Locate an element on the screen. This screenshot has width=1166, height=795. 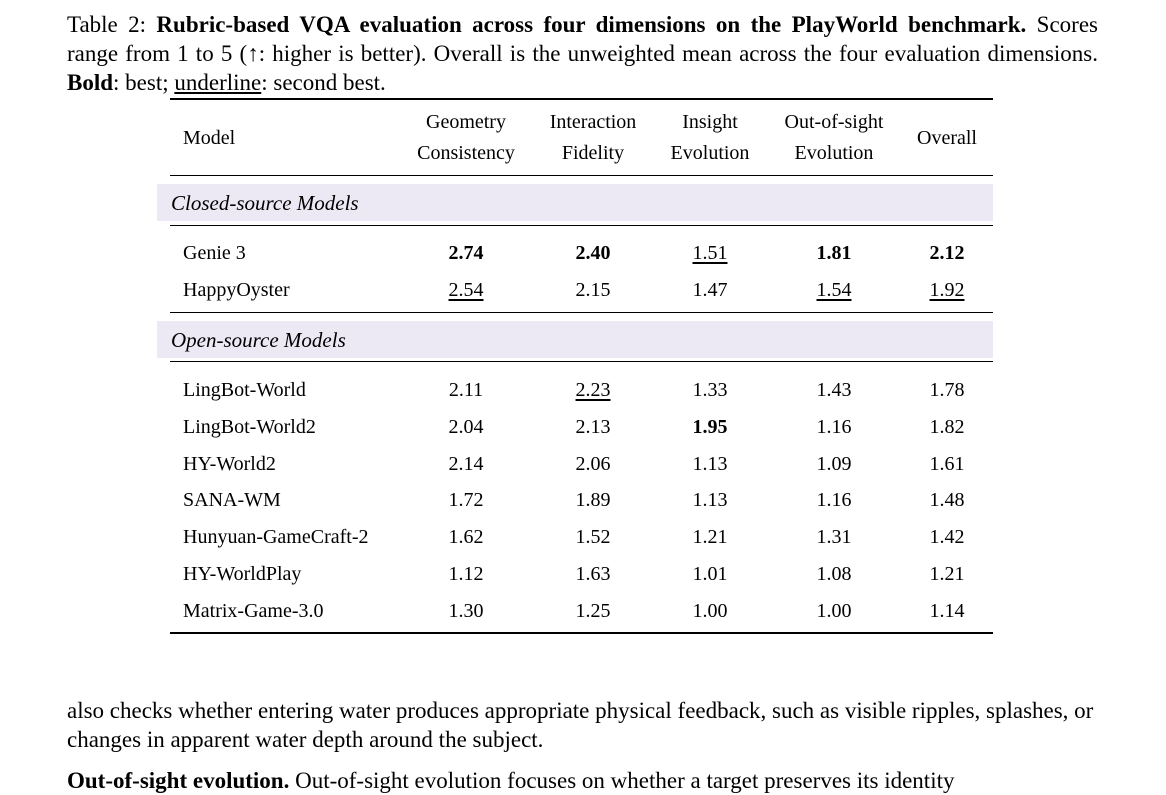
score-cell: 1.82 is located at coordinates (947, 427).